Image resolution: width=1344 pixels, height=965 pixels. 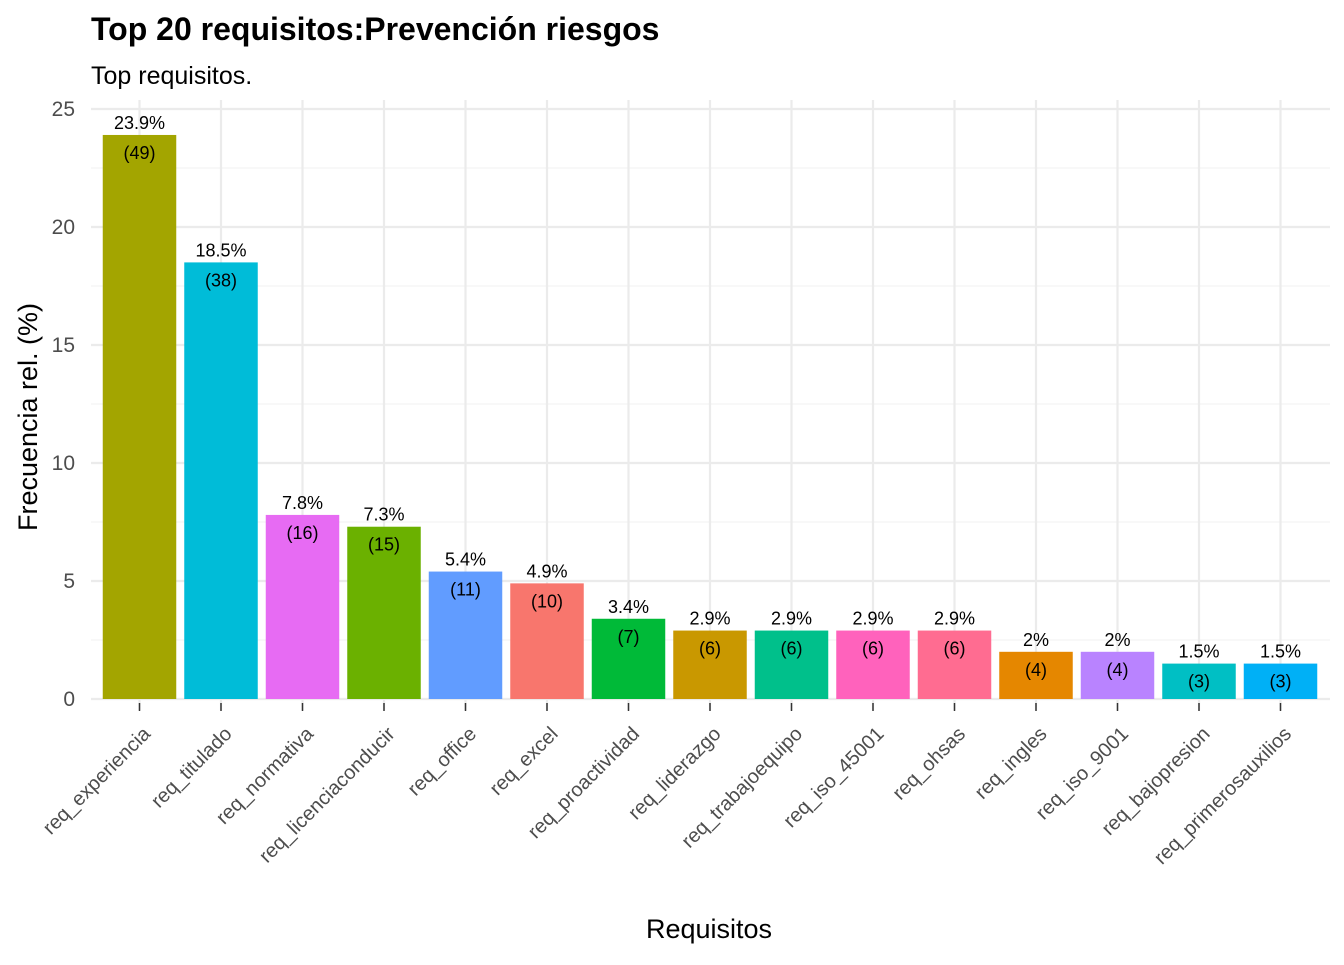 I want to click on y-axis: 0 5 10 15 20 25, so click(x=63, y=404).